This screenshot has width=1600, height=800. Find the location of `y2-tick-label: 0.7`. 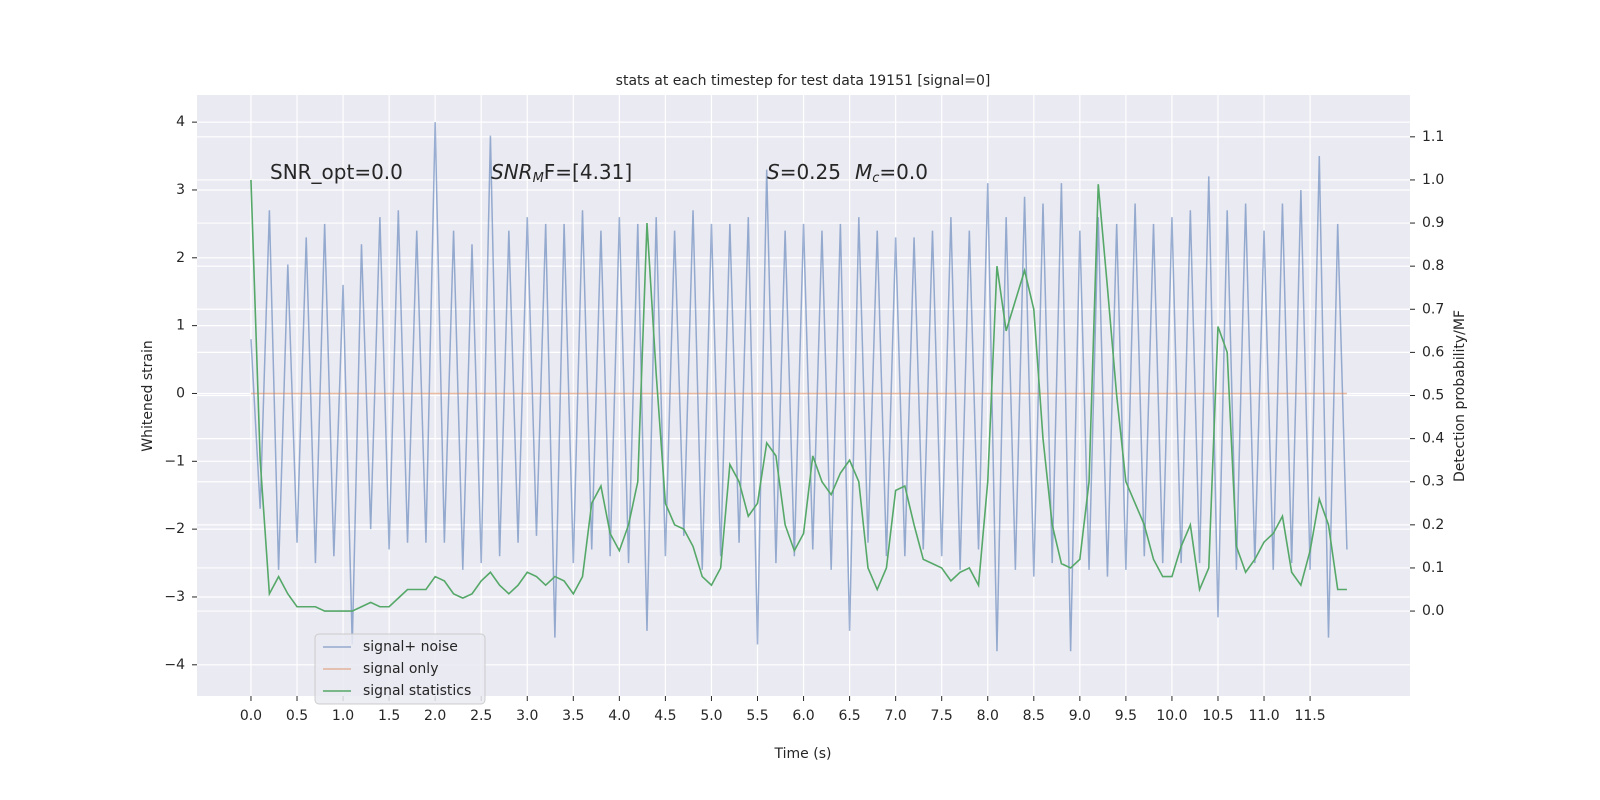

y2-tick-label: 0.7 is located at coordinates (1433, 309).